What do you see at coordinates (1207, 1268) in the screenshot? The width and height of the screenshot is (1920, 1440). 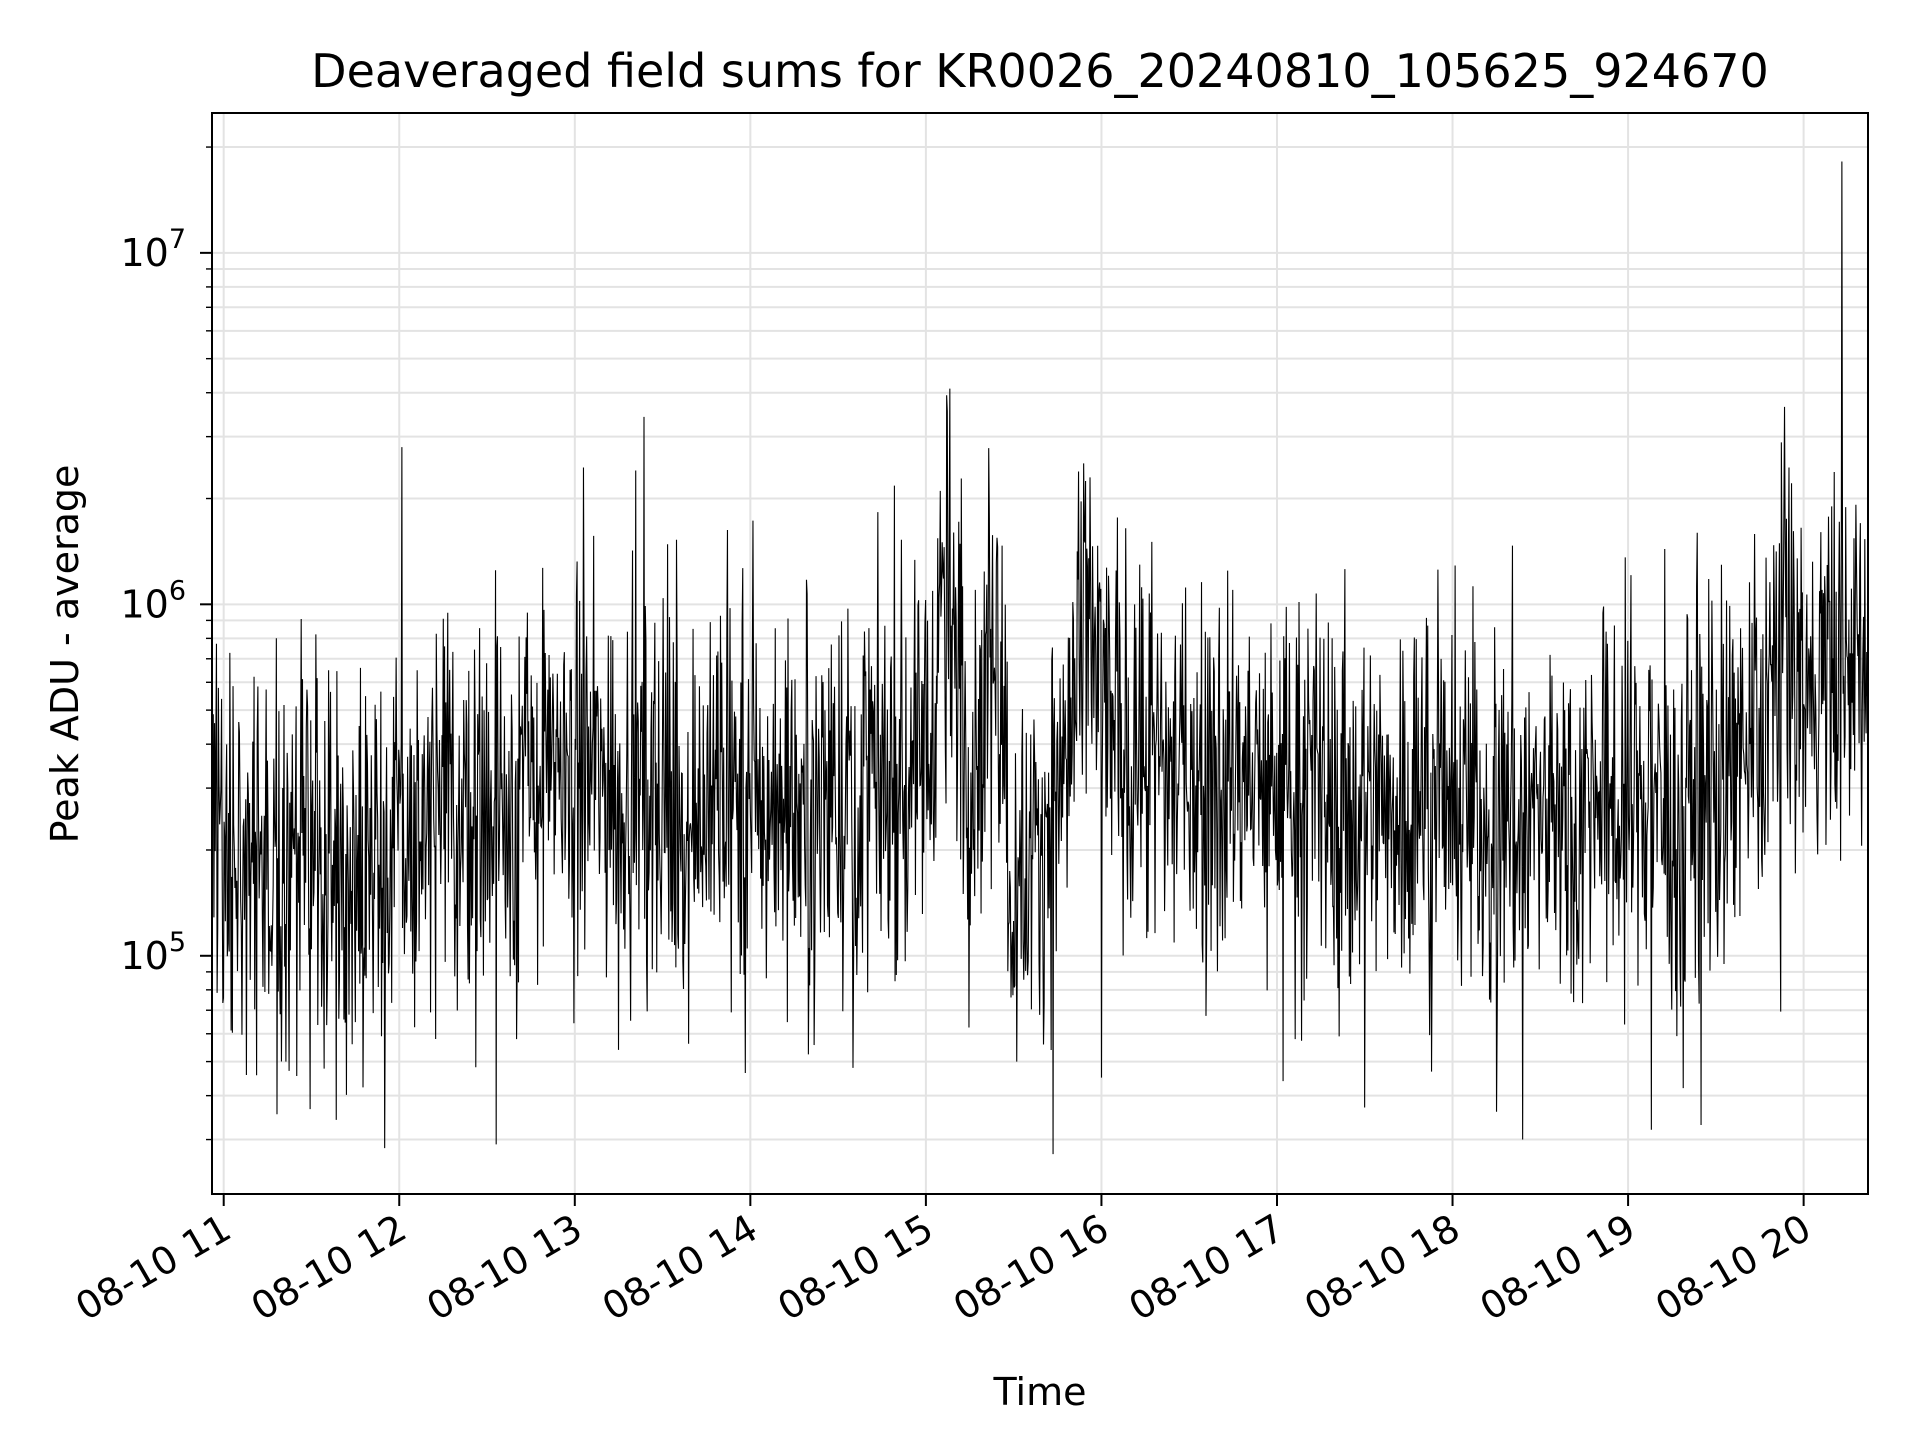 I see `x-tick-label: 08-10 17` at bounding box center [1207, 1268].